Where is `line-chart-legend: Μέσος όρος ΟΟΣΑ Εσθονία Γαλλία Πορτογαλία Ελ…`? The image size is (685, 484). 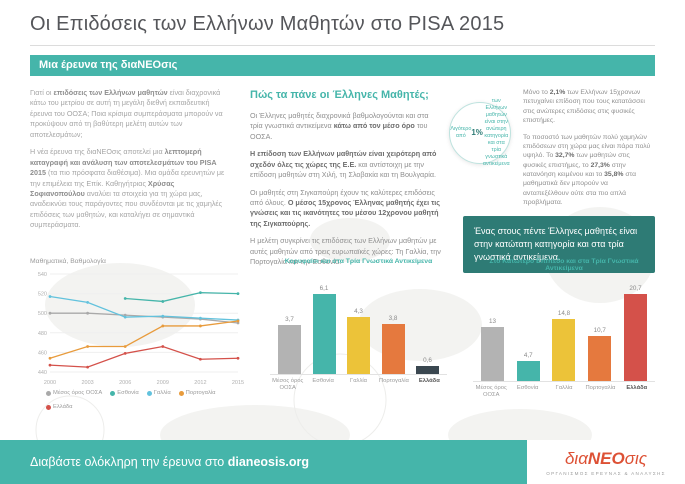 line-chart-legend: Μέσος όρος ΟΟΣΑ Εσθονία Γαλλία Πορτογαλία Ελ… is located at coordinates (137, 400).